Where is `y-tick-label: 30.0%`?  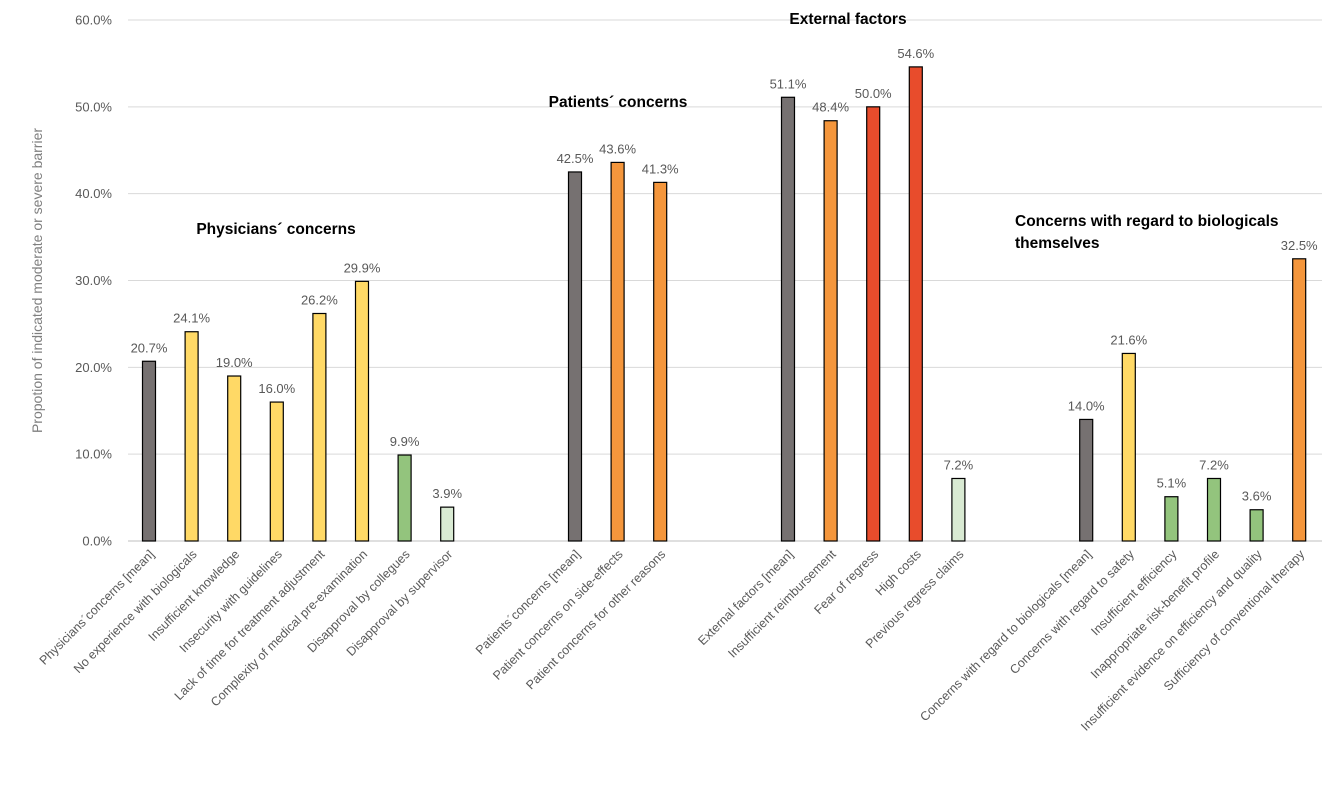 y-tick-label: 30.0% is located at coordinates (93, 280).